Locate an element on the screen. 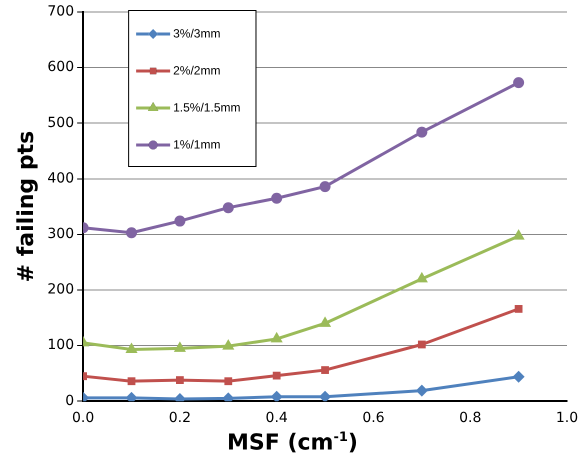  x-tick-label: 1.0 is located at coordinates (567, 418).